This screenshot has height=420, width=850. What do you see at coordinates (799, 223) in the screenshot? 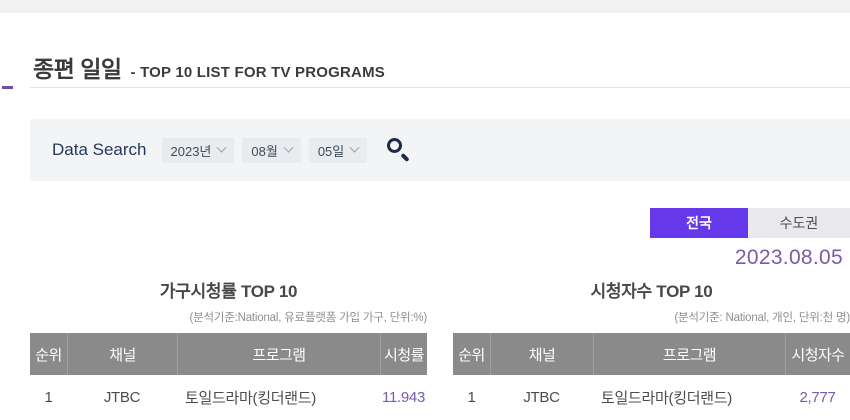
I see `tab-metropolitan: 수도권` at bounding box center [799, 223].